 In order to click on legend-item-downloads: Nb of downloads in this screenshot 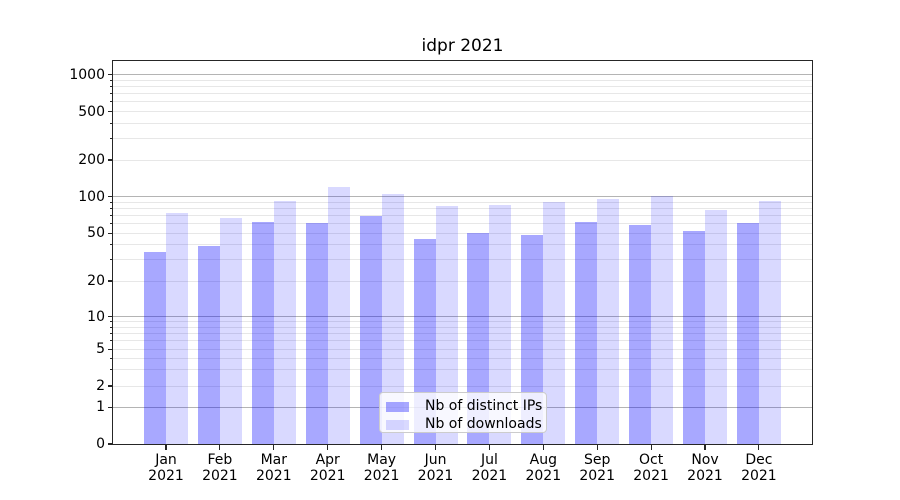, I will do `click(463, 424)`.